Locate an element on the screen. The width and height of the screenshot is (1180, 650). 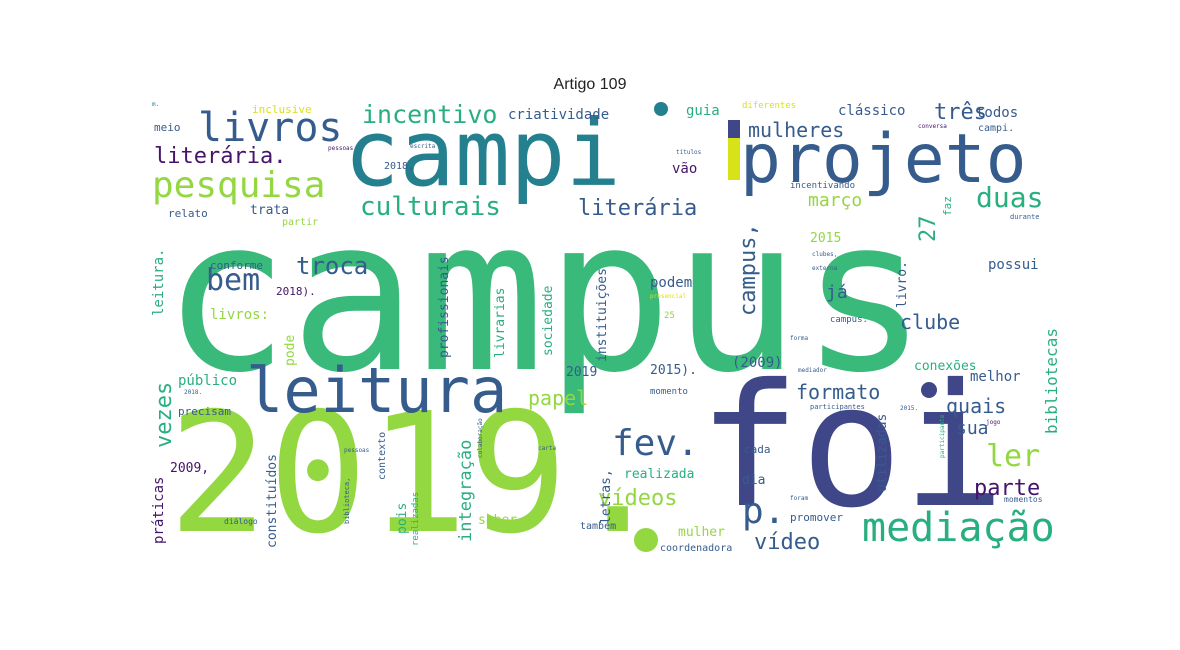
word-incentivo: incentivo is located at coordinates (430, 114).